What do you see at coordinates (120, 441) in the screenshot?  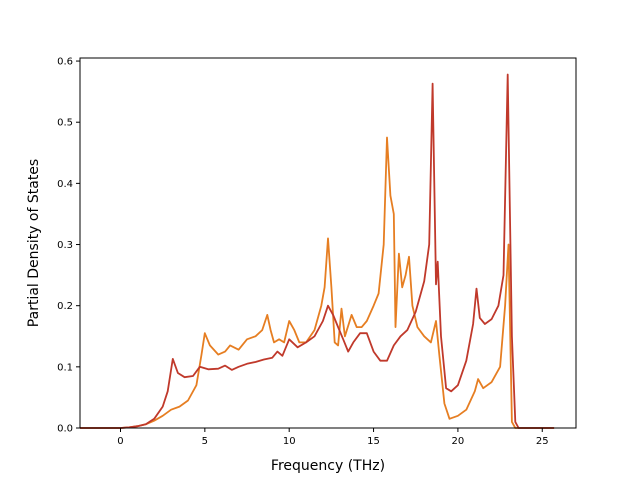 I see `x-tick-label: 0` at bounding box center [120, 441].